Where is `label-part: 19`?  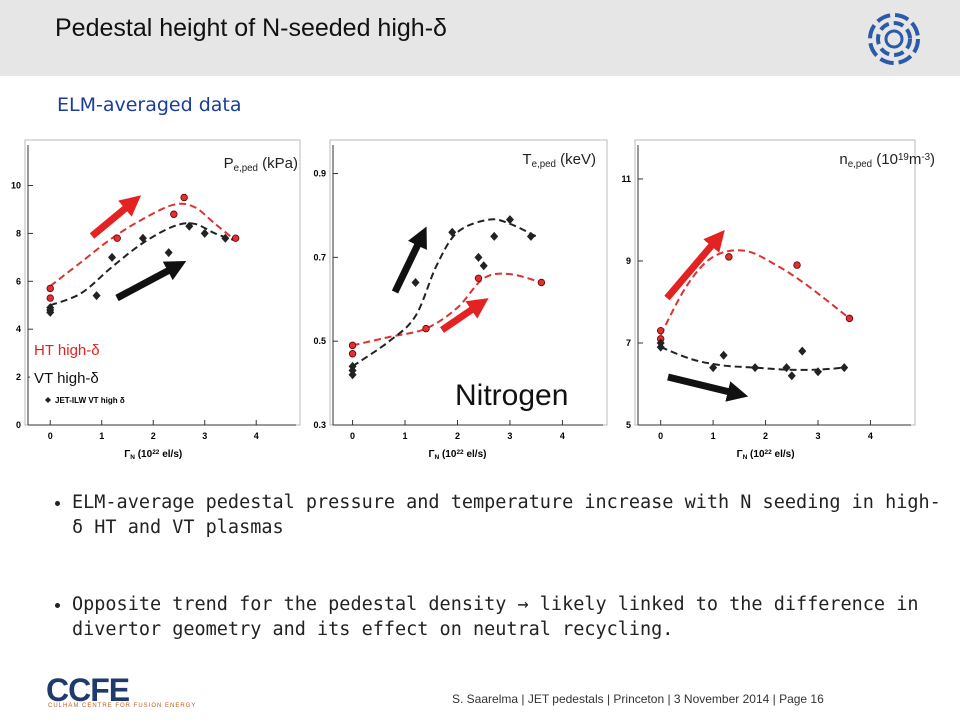
label-part: 19 is located at coordinates (903, 157).